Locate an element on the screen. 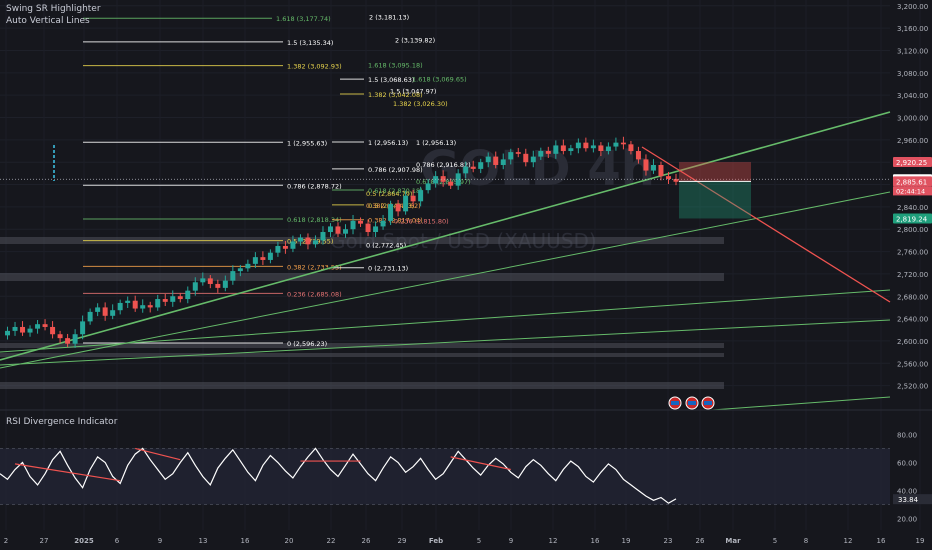  indicator-label-auto-vertical: Auto Vertical Lines is located at coordinates (48, 21).